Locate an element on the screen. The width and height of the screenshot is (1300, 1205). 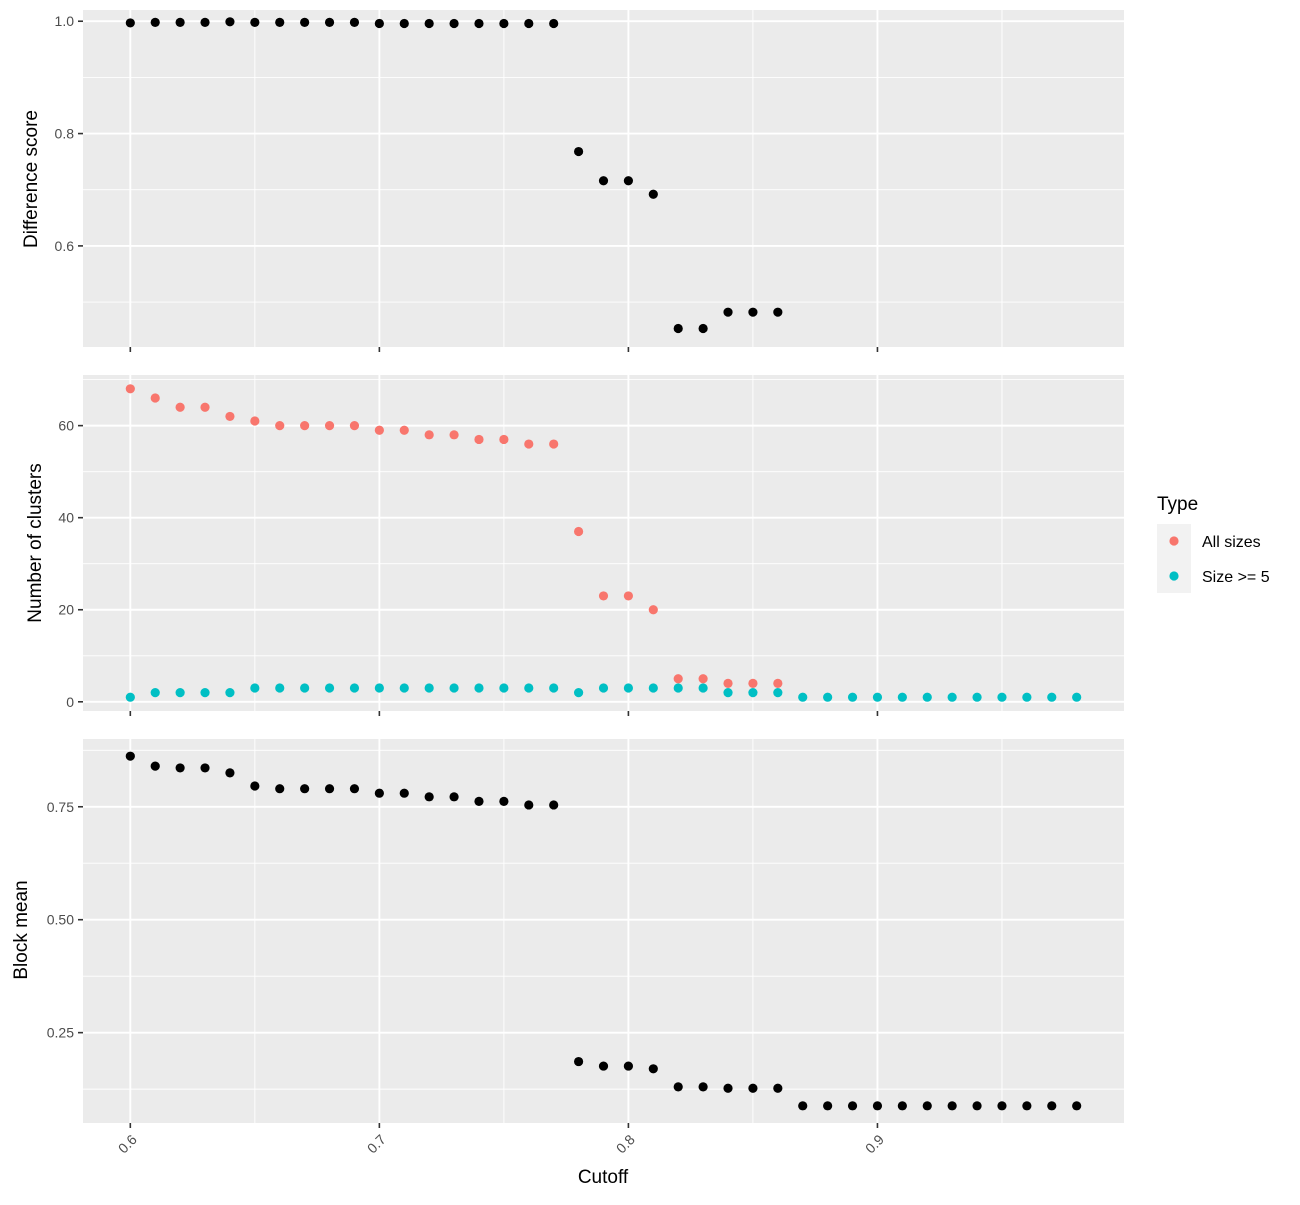
y-axis-title-middle: Number of clusters is located at coordinates (35, 542).